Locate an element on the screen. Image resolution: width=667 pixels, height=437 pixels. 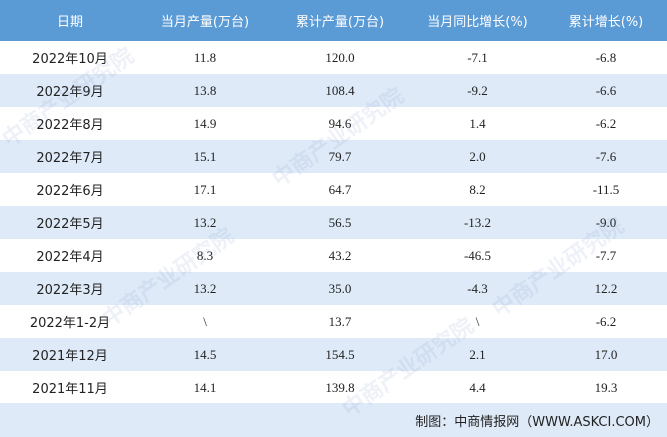
source: 制图：中商情报网（WWW.ASKCI.COM） is located at coordinates (537, 422).